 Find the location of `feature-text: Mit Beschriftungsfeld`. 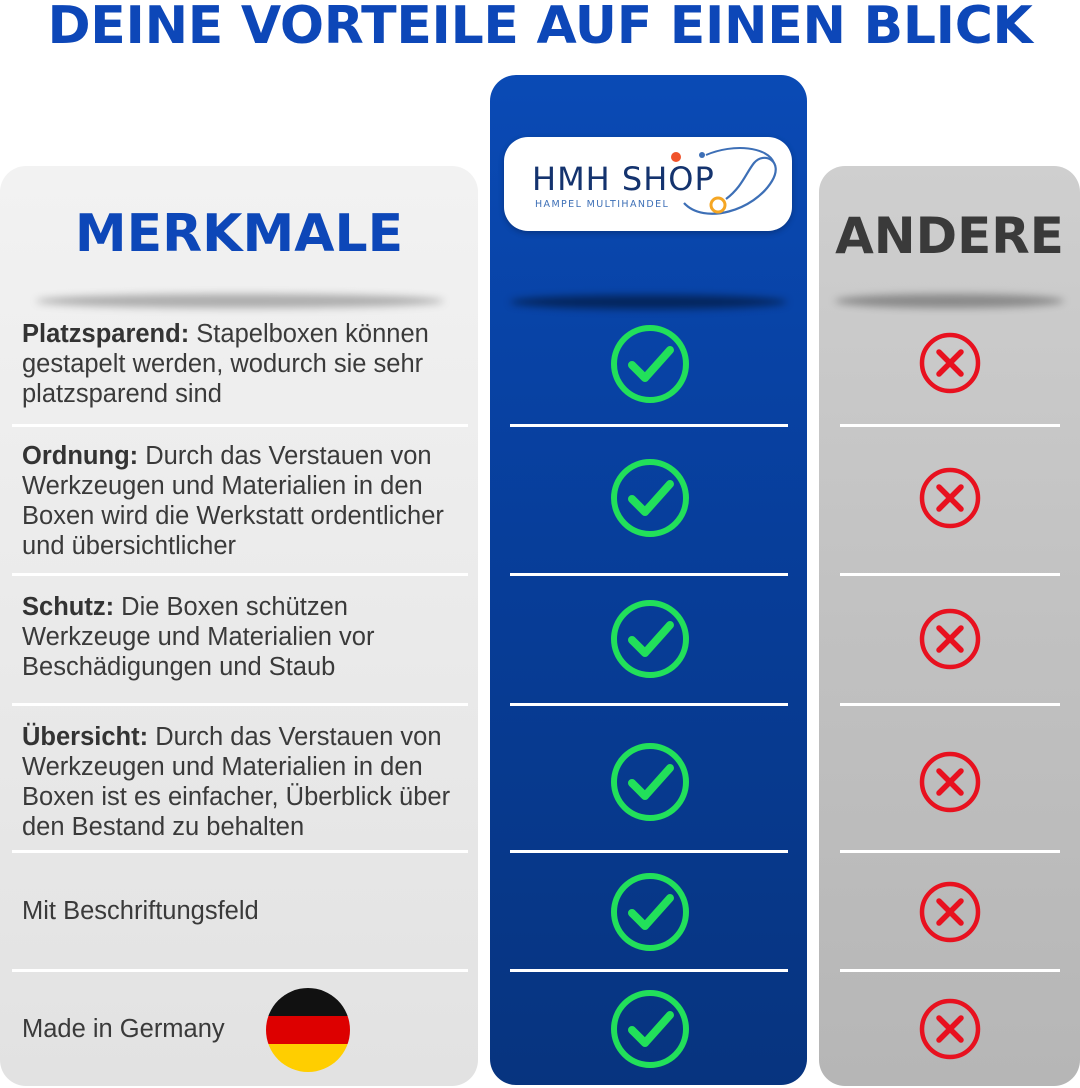

feature-text: Mit Beschriftungsfeld is located at coordinates (140, 911).